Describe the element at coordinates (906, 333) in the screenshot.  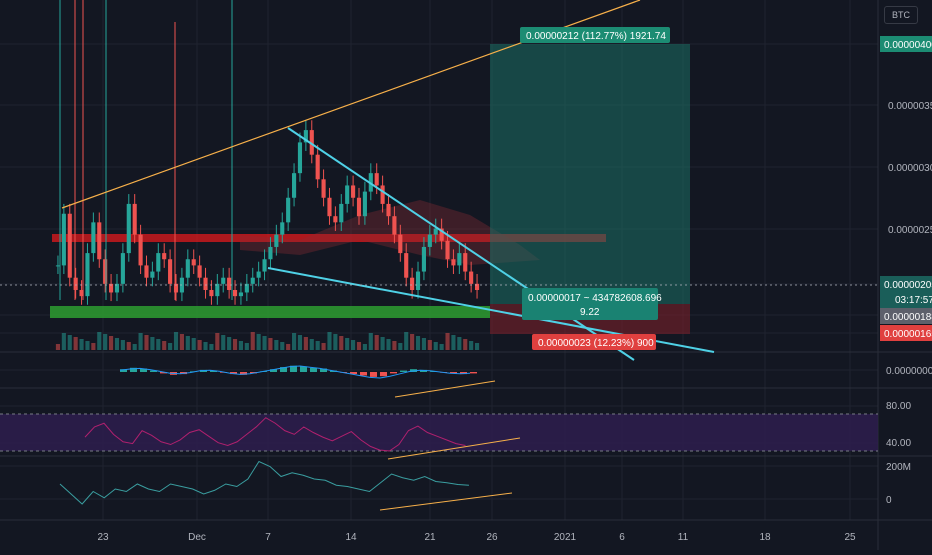
I see `stop-price-tag-bg` at that location.